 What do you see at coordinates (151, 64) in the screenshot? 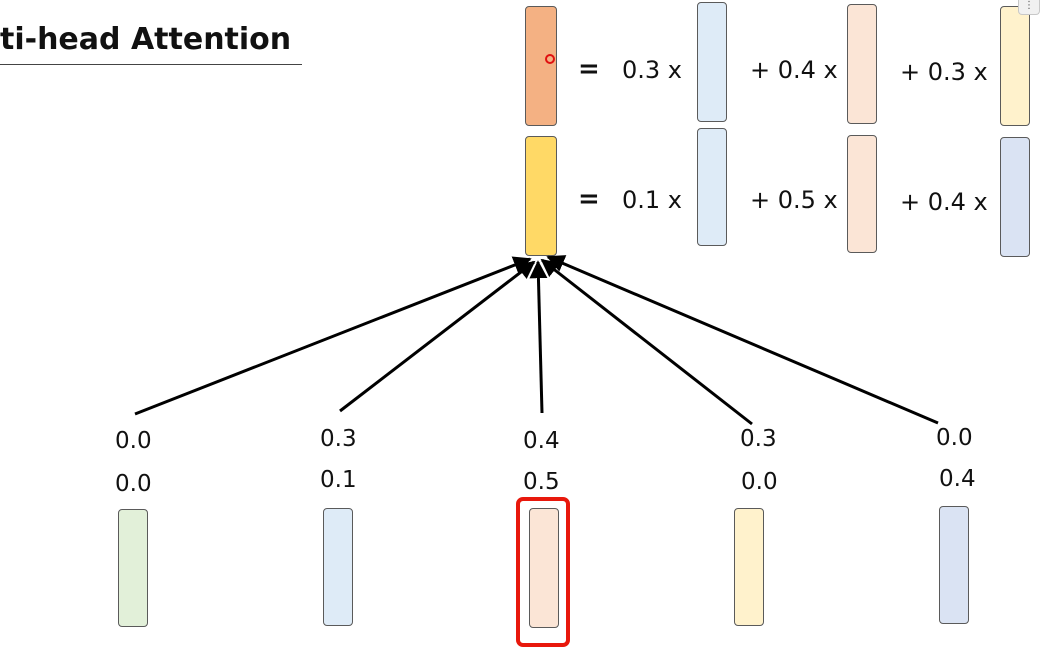
I see `title-underline` at bounding box center [151, 64].